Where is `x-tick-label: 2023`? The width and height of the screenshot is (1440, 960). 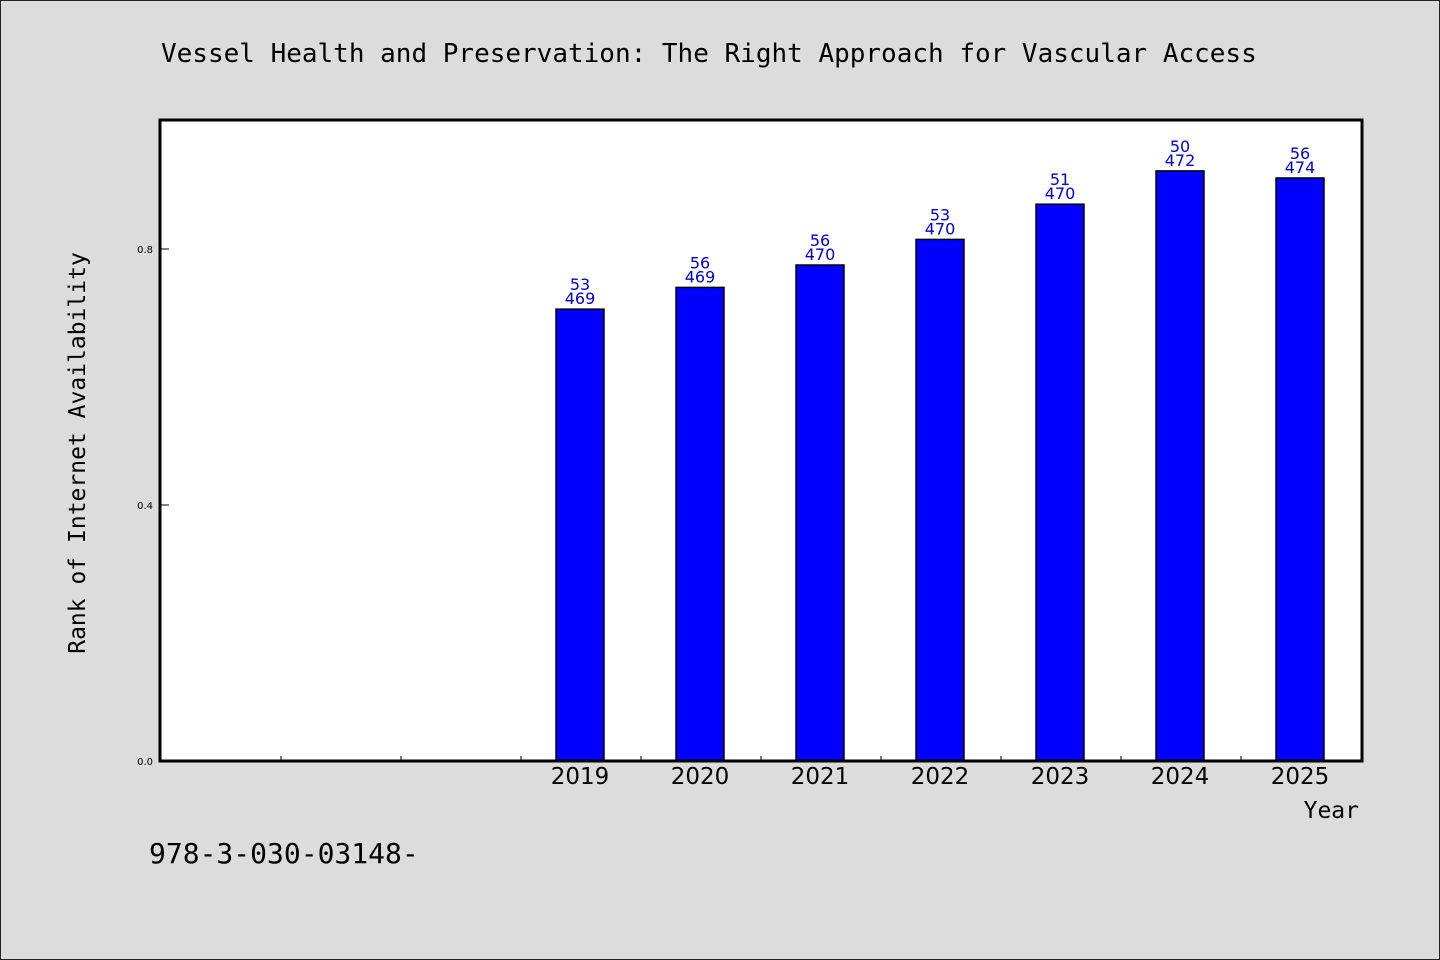 x-tick-label: 2023 is located at coordinates (1060, 777).